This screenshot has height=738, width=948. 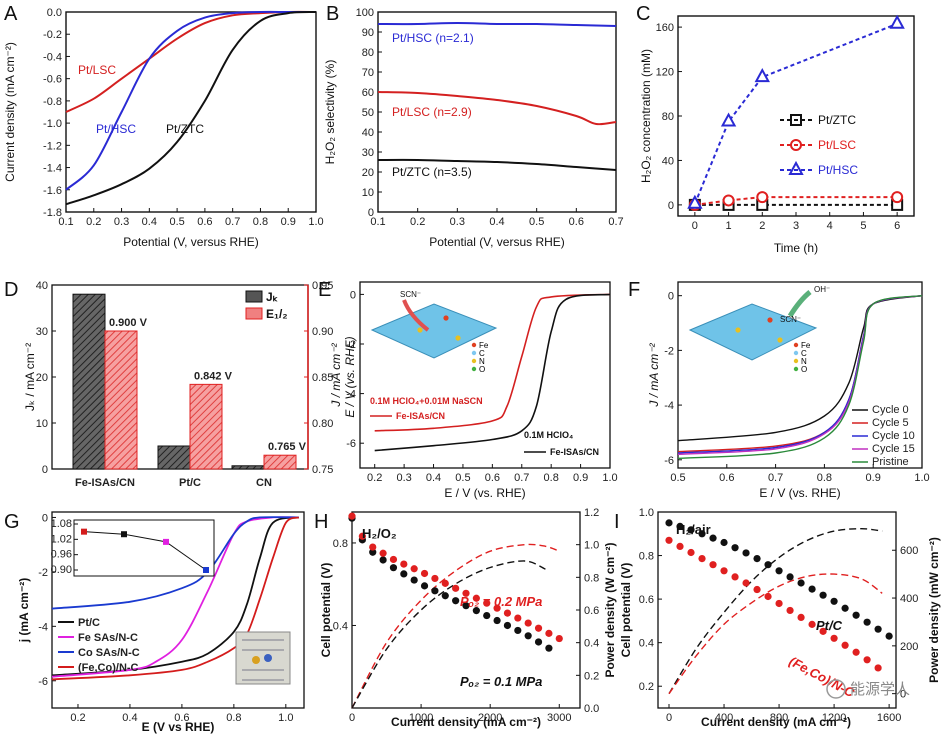 What do you see at coordinates (322, 286) in the screenshot?
I see `panel-d-right-ytick-label: 0.95` at bounding box center [322, 286].